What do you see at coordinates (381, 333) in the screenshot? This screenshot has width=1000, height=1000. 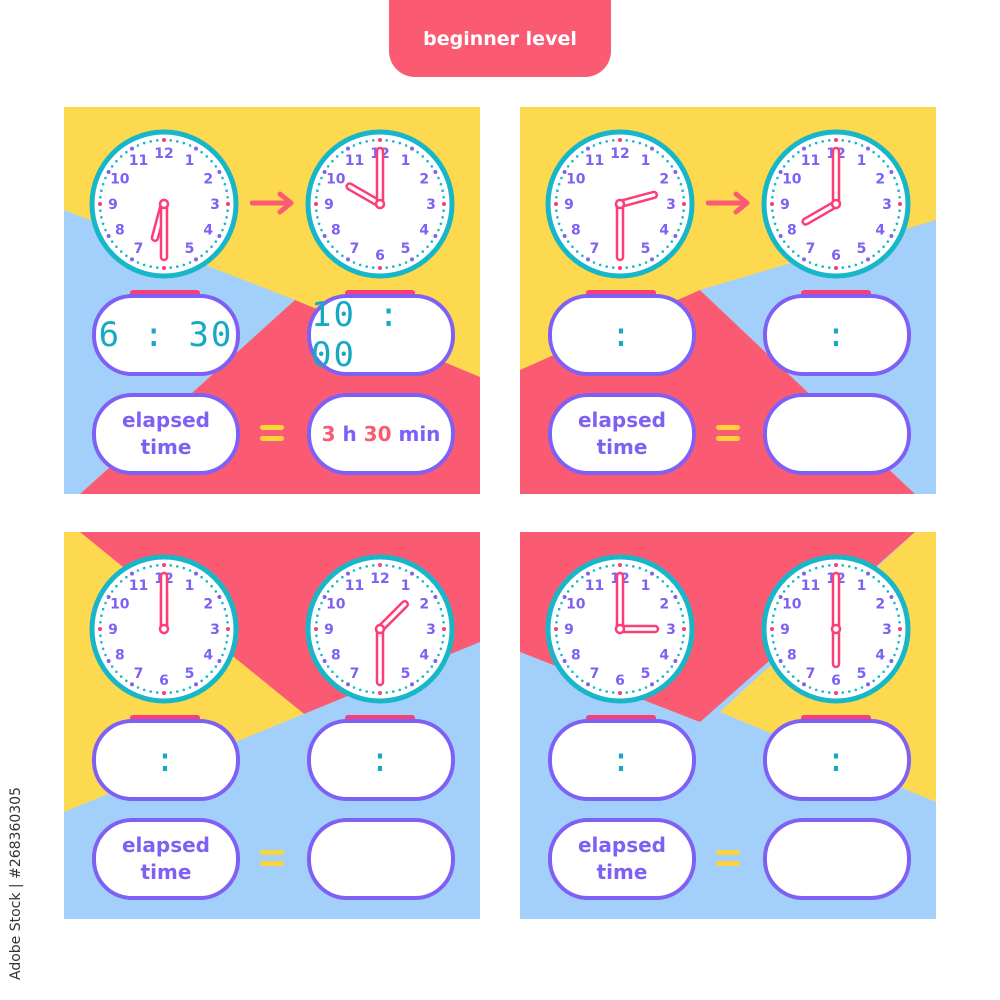 I see `end-digital-display: 10 : 00` at bounding box center [381, 333].